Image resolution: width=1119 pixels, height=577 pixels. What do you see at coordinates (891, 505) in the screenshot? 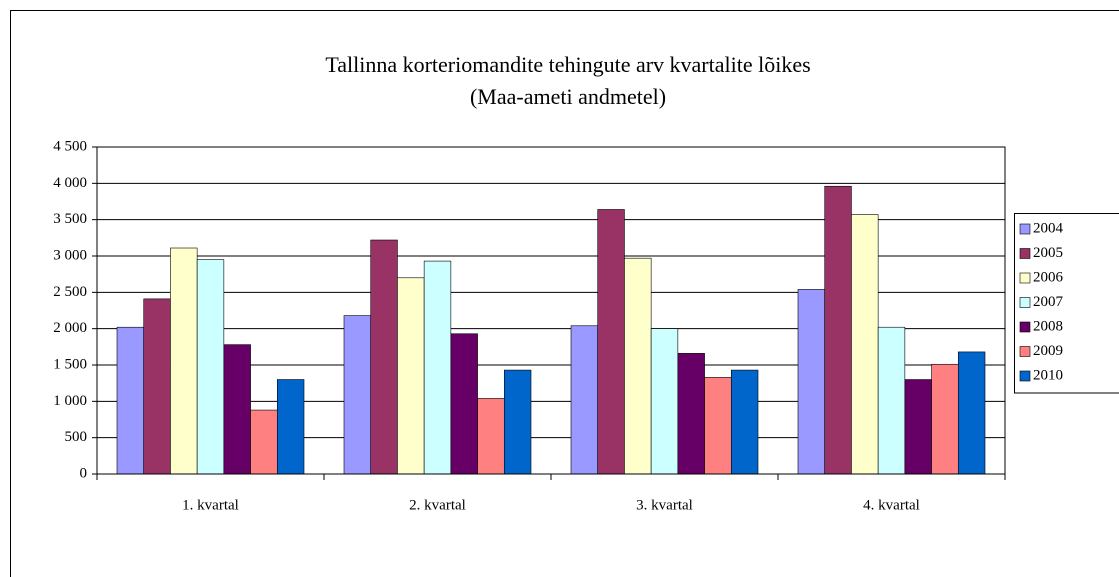
I see `x-tick-label: 4. kvartal` at bounding box center [891, 505].